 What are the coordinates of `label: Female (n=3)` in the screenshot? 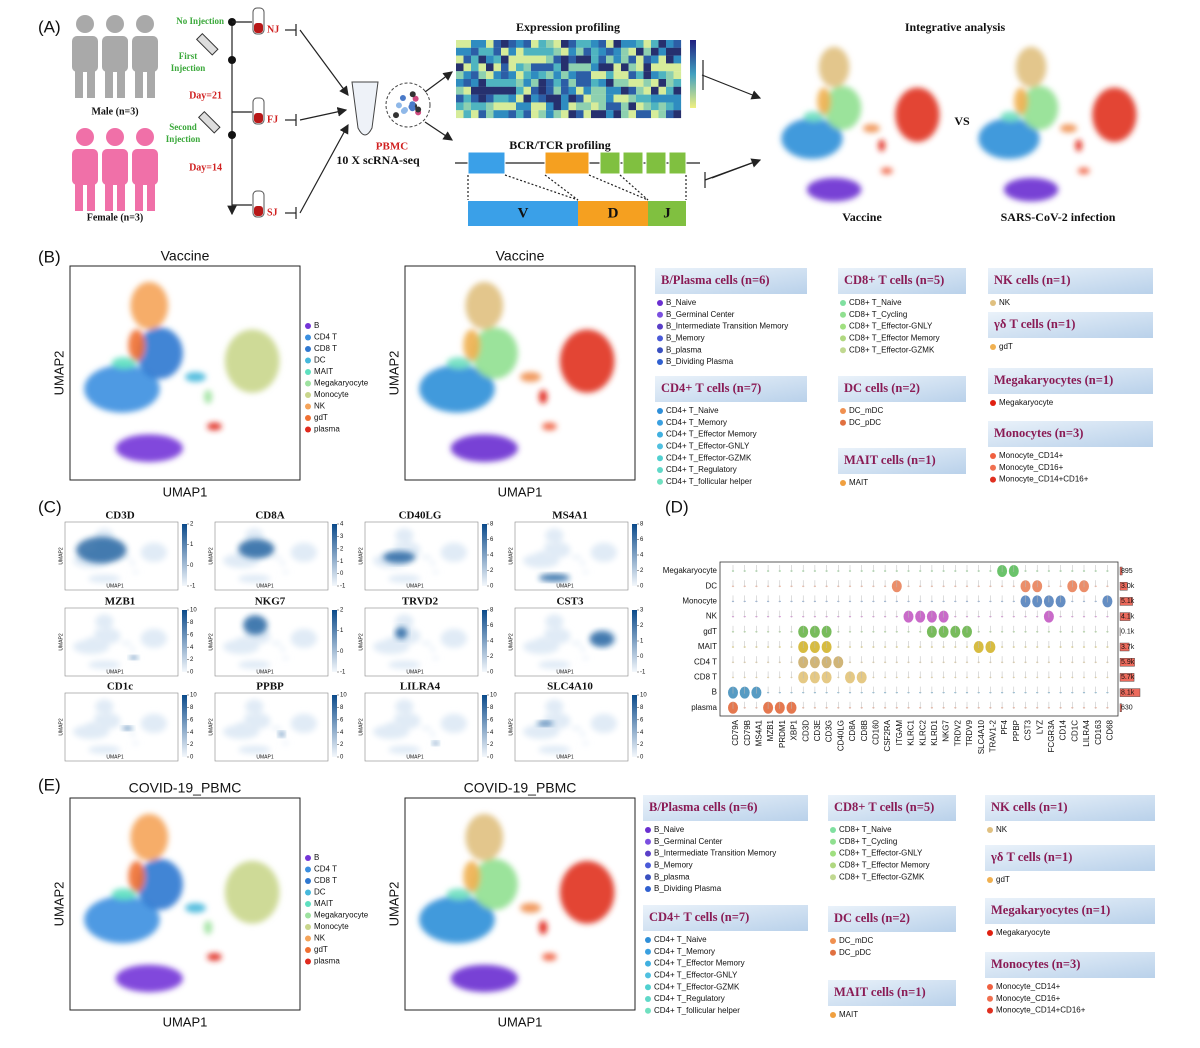 It's located at (115, 217).